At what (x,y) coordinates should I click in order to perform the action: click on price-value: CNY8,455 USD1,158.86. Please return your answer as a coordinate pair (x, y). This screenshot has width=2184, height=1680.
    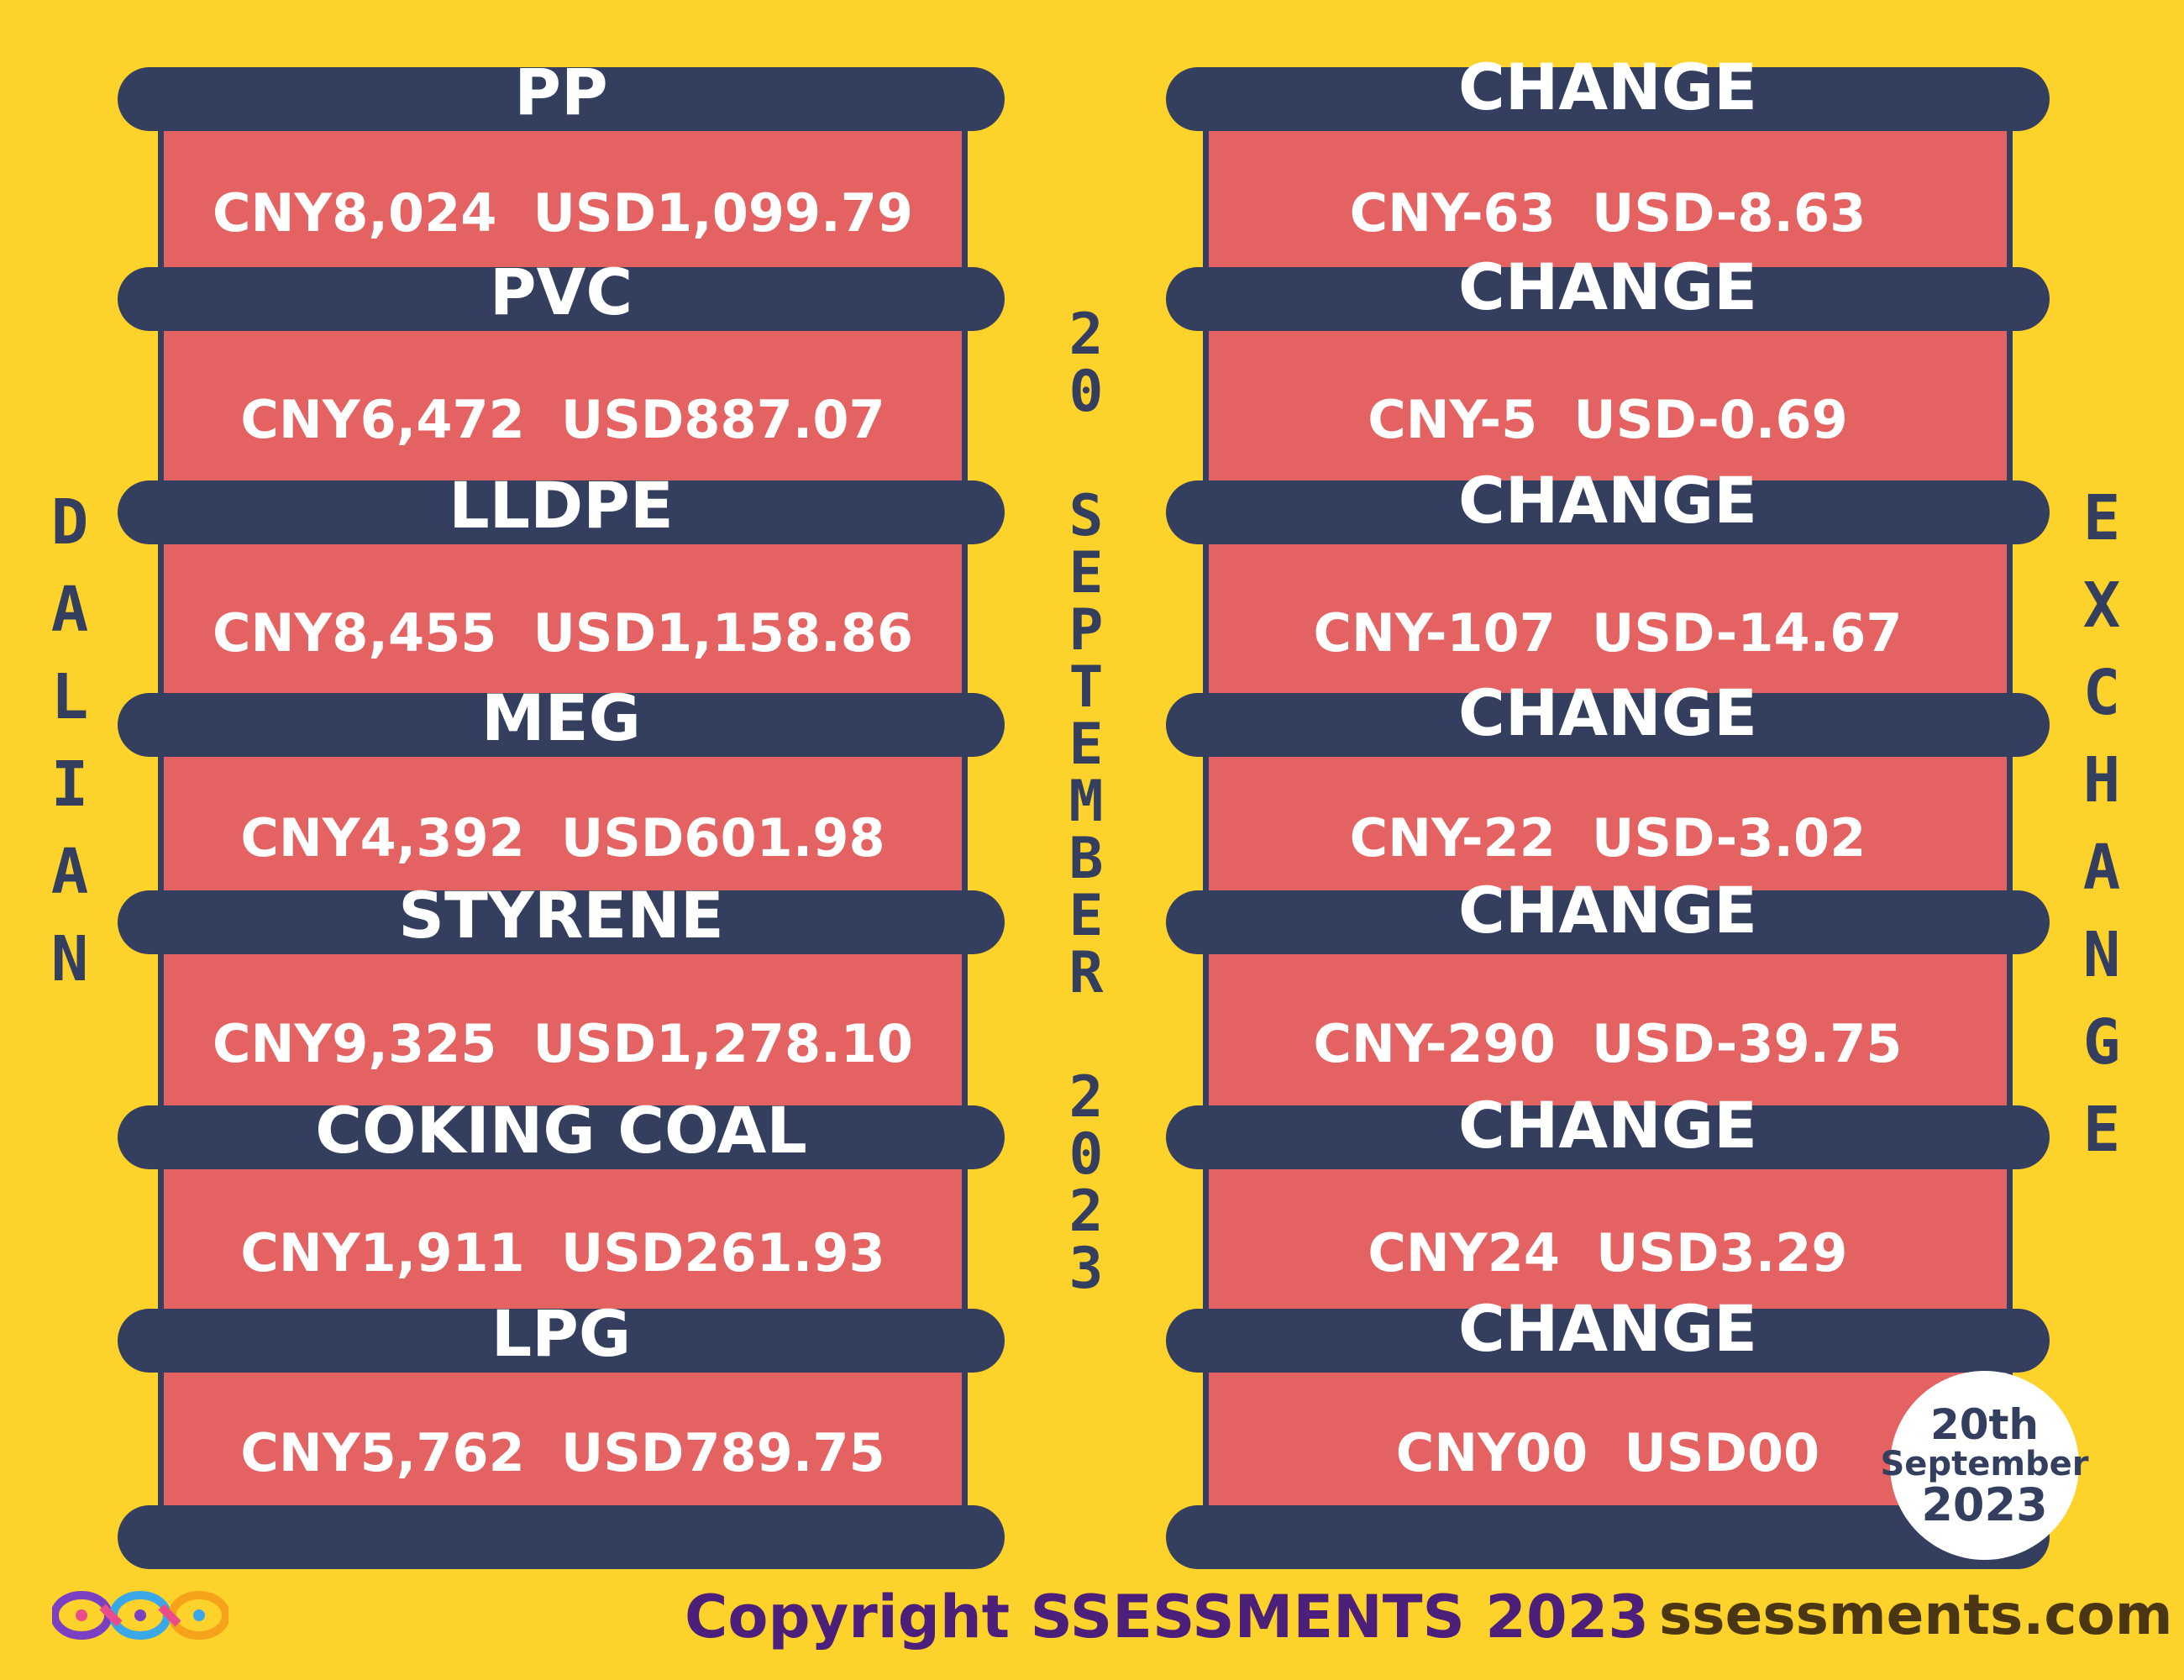
    Looking at the image, I should click on (563, 632).